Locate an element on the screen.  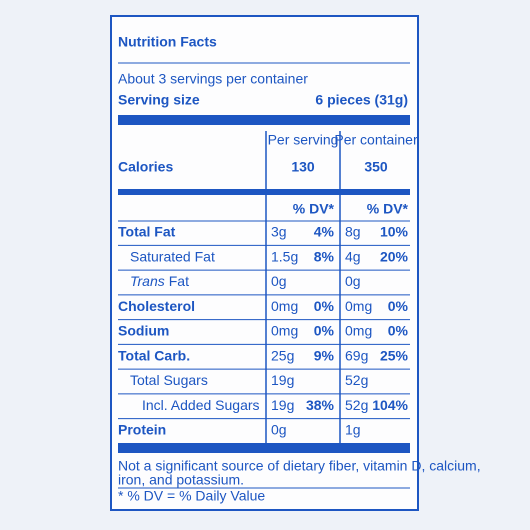
footnote: iron, and potassium. is located at coordinates (181, 480).